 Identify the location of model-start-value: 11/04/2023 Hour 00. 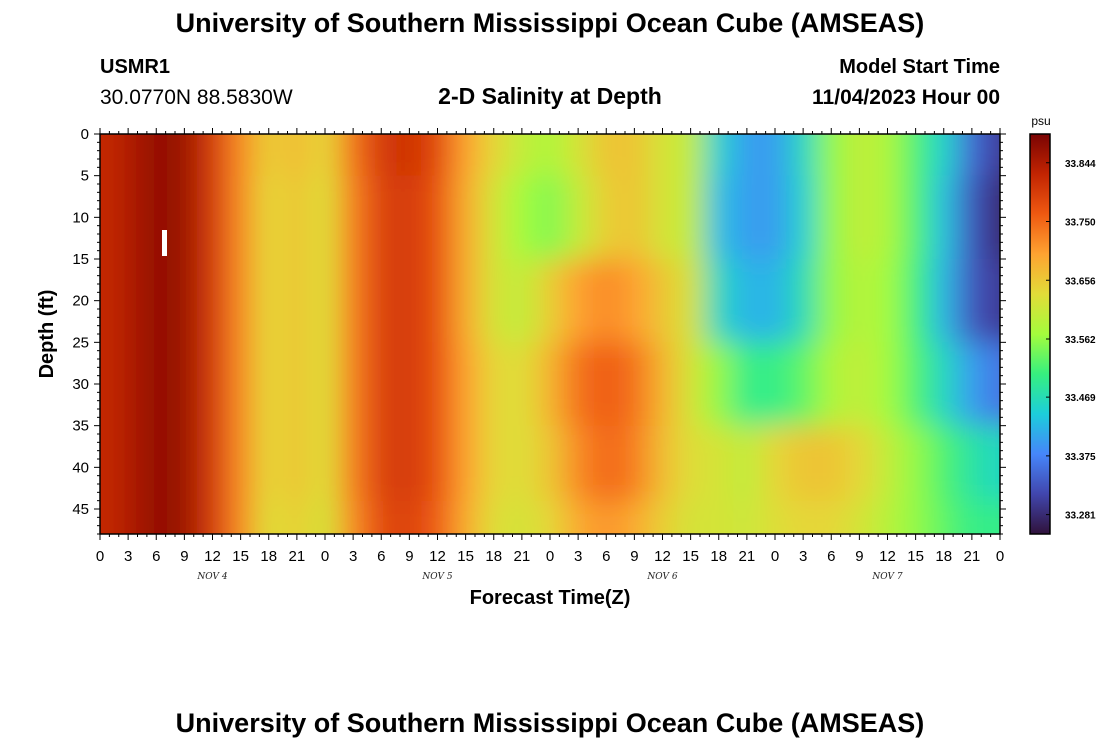
(906, 97).